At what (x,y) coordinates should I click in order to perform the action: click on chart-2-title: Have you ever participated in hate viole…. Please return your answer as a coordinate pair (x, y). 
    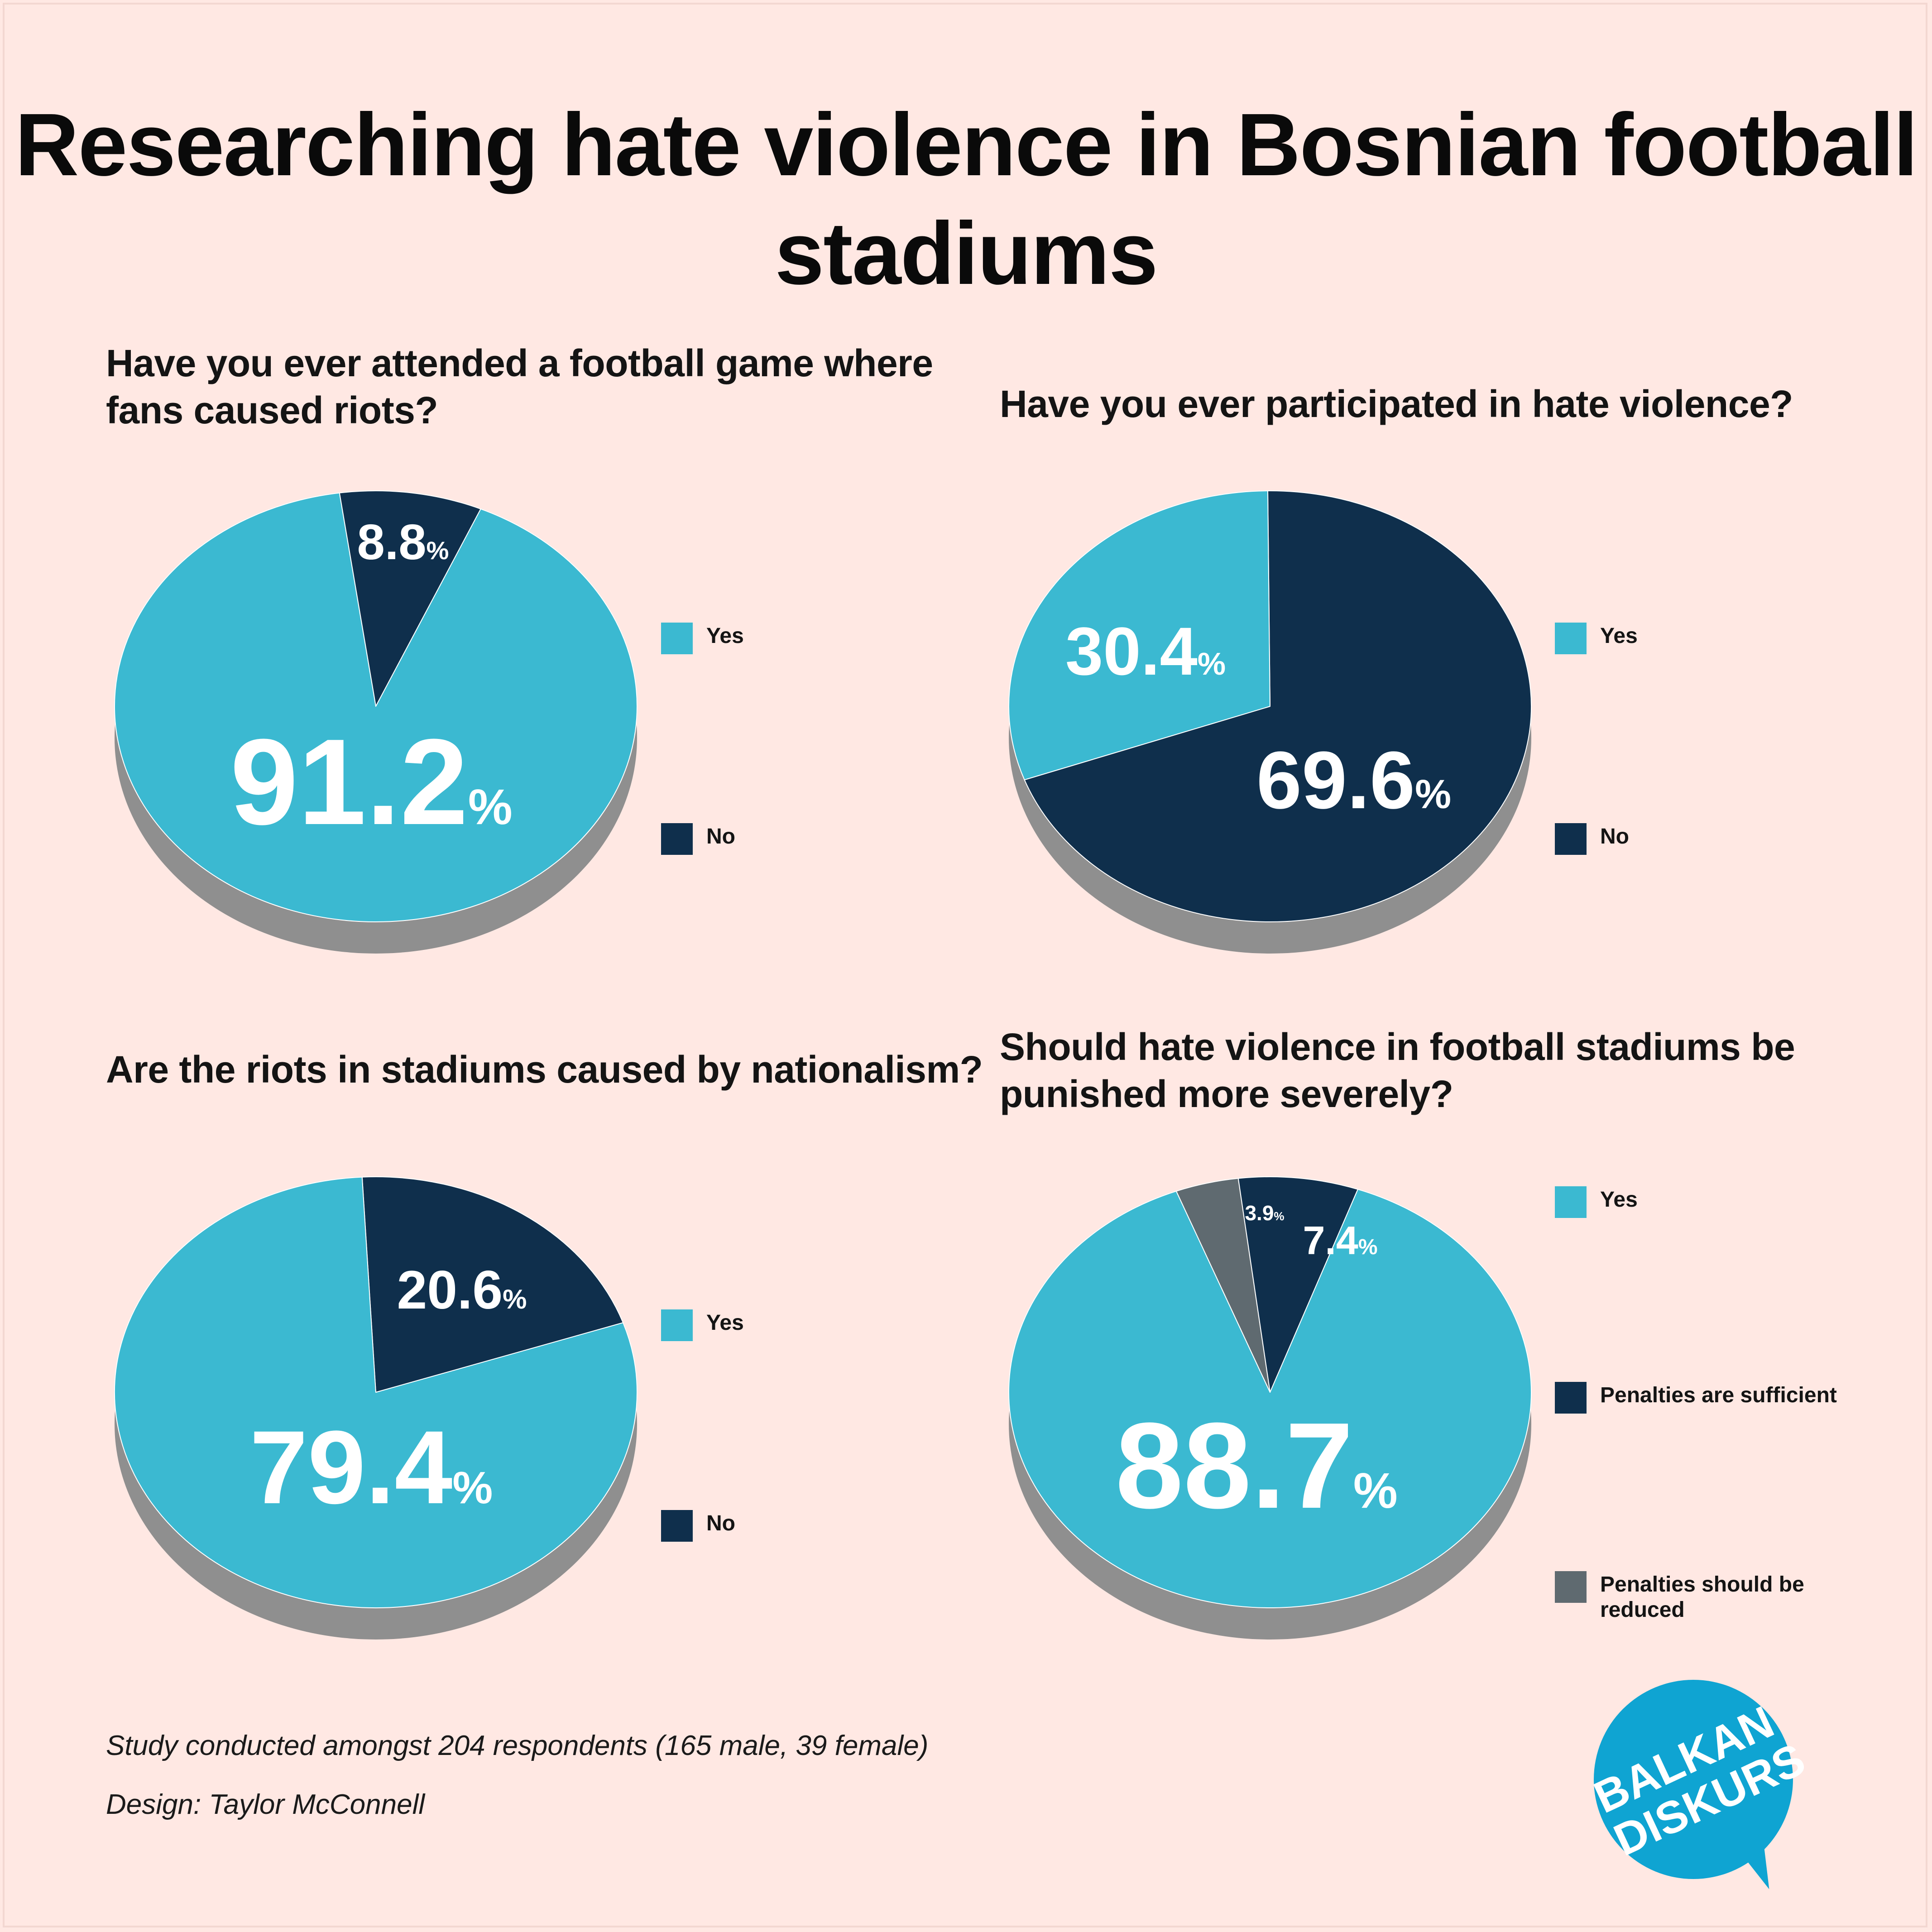
    Looking at the image, I should click on (1396, 404).